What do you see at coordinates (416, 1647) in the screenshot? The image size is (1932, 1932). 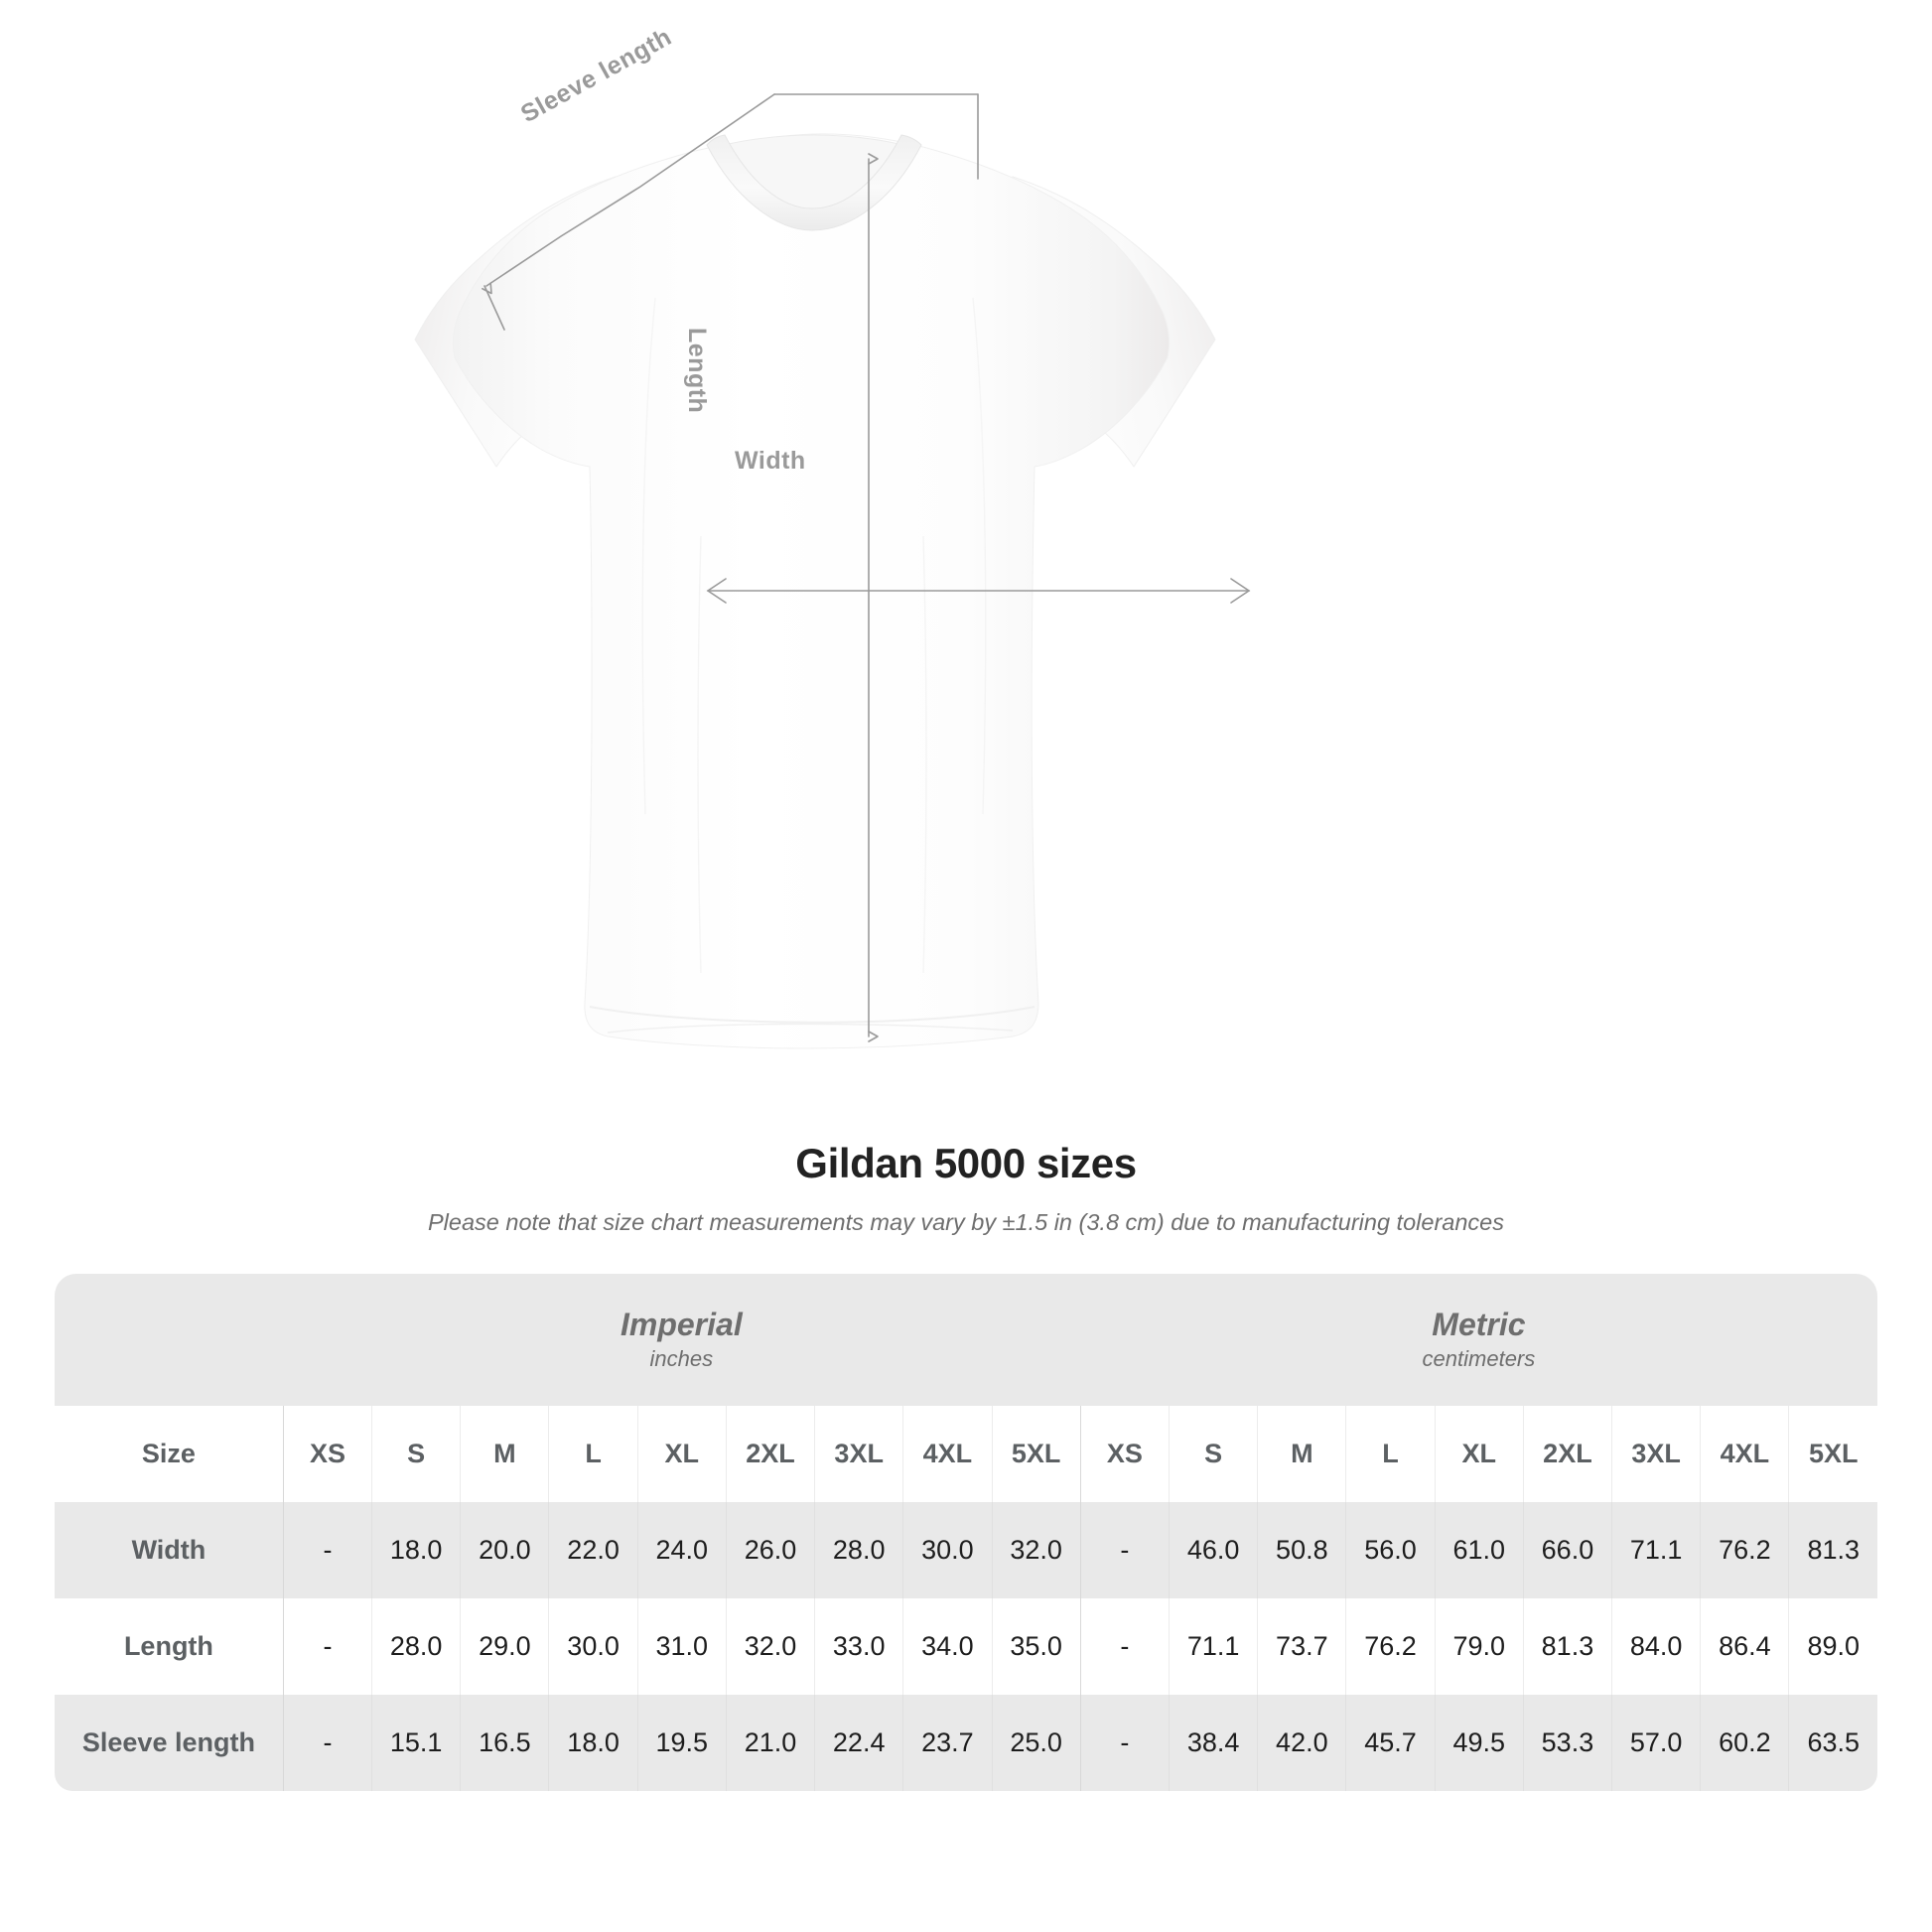 I see `cell-length-imperial-s: 28.0` at bounding box center [416, 1647].